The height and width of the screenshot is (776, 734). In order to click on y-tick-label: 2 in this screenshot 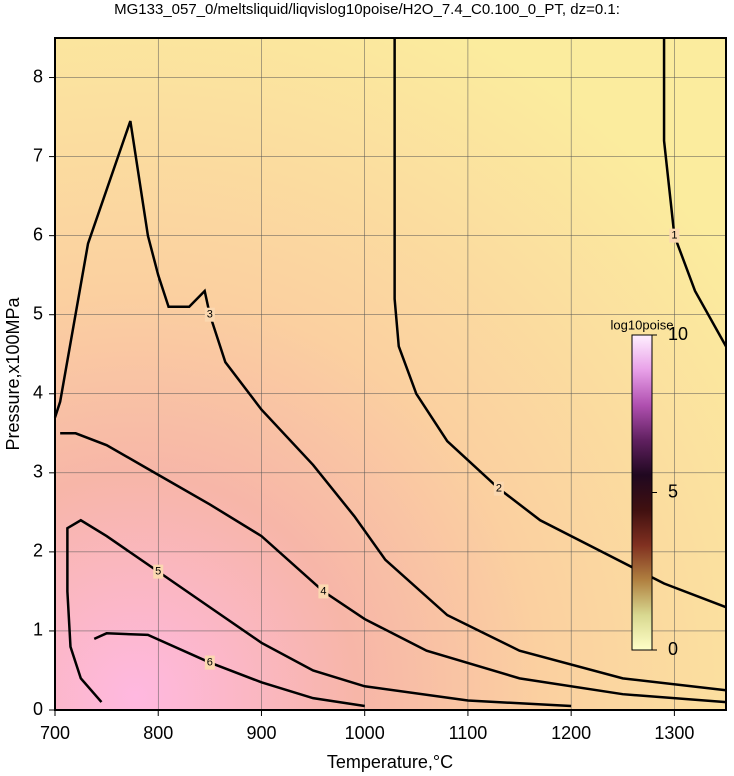, I will do `click(38, 551)`.